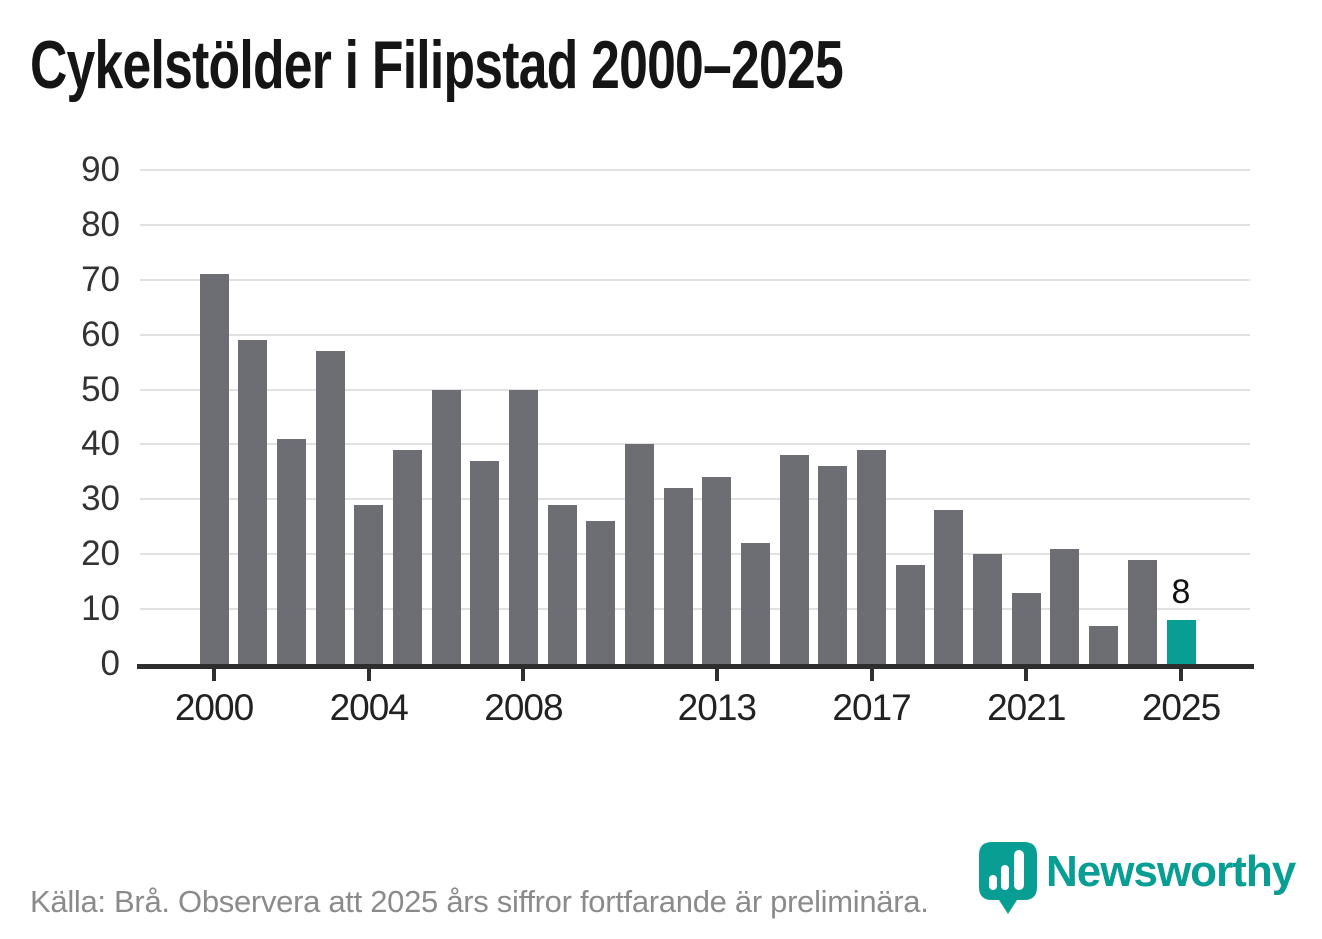  Describe the element at coordinates (214, 469) in the screenshot. I see `bar-2000` at that location.